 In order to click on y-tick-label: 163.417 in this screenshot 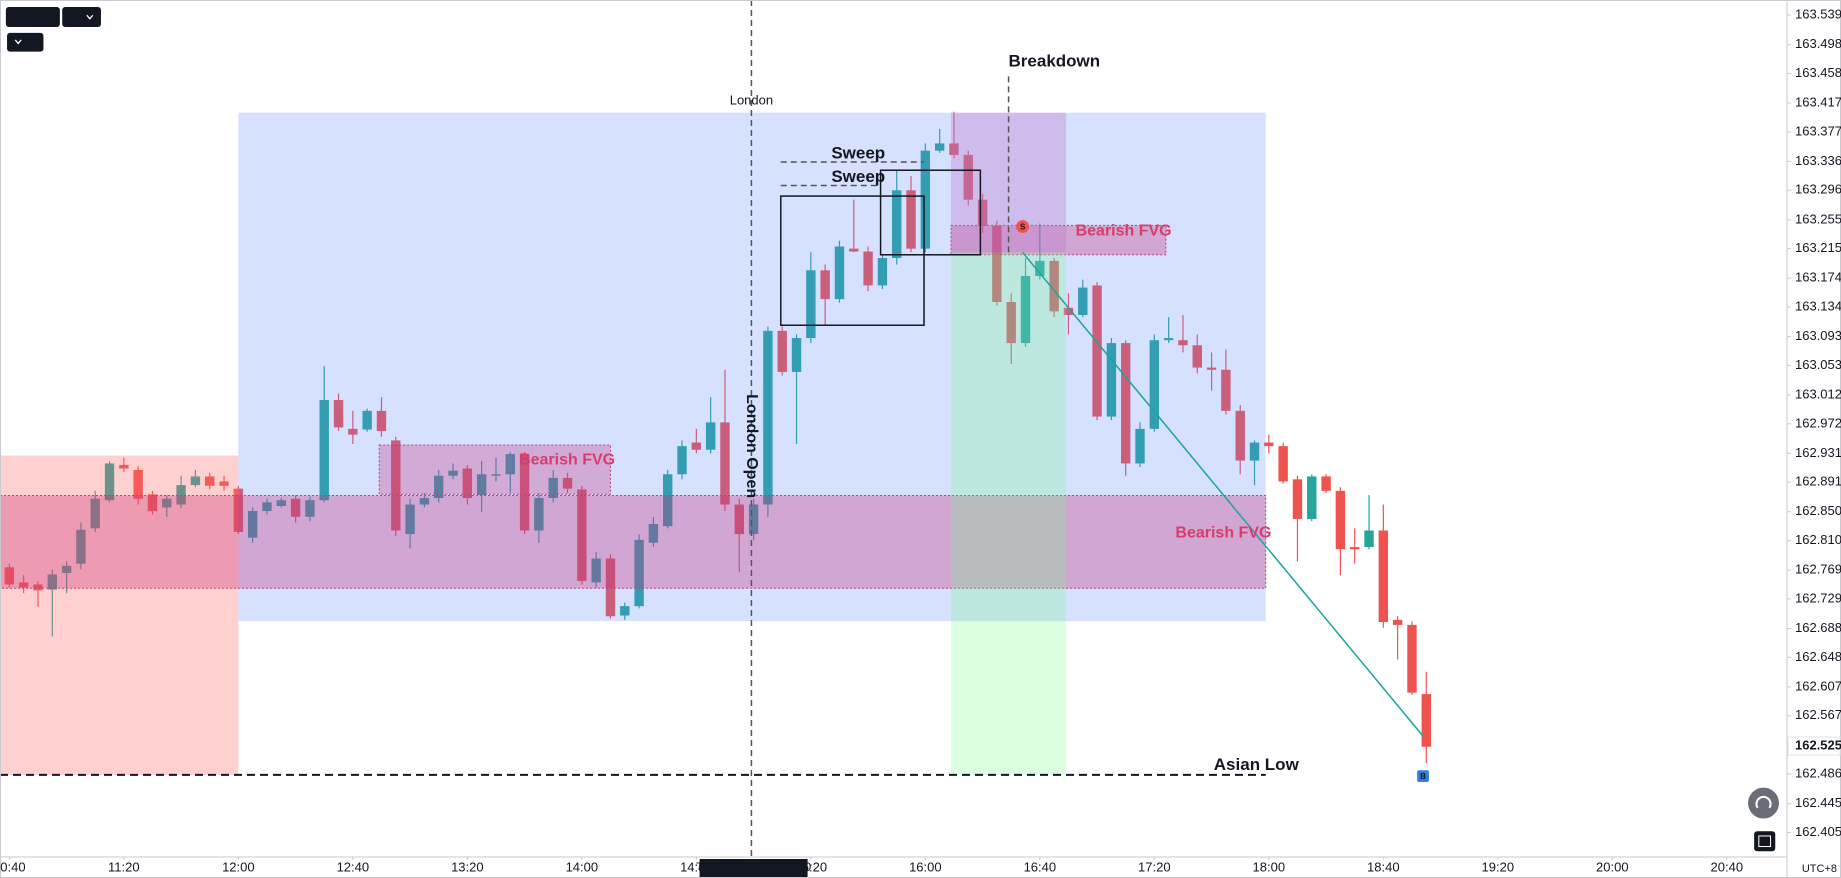, I will do `click(1818, 102)`.